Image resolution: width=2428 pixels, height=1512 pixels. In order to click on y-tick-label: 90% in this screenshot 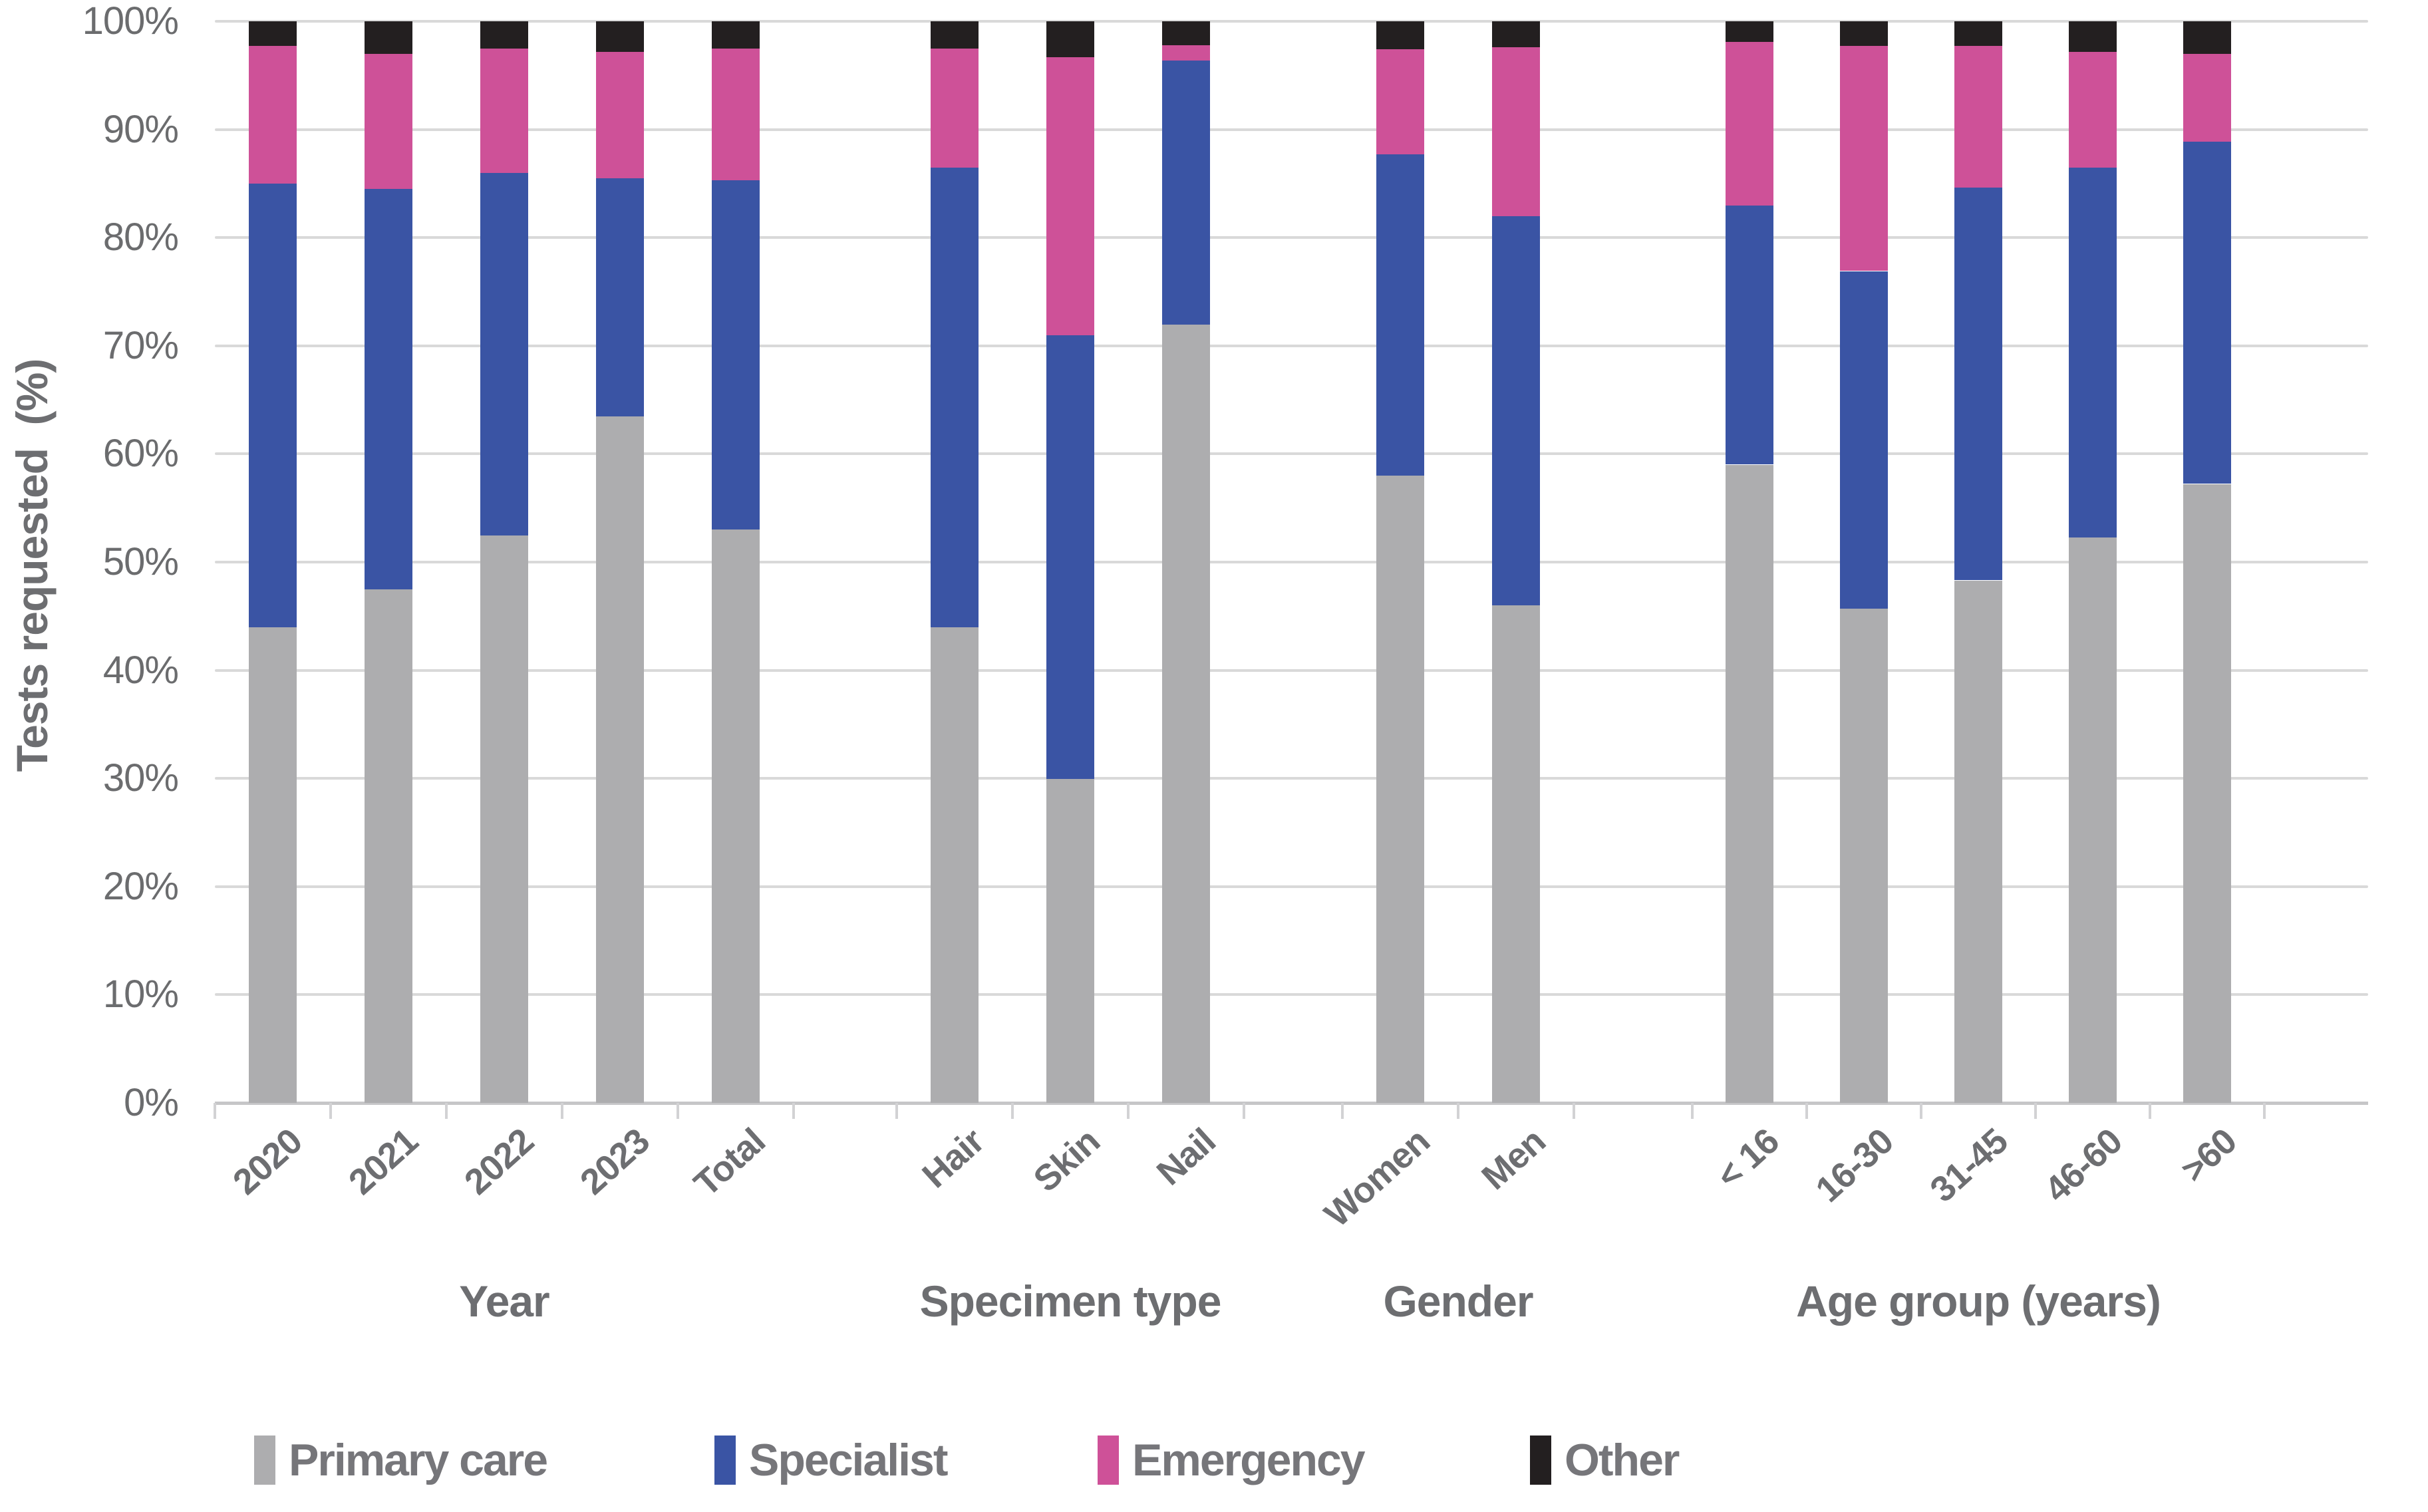, I will do `click(140, 129)`.